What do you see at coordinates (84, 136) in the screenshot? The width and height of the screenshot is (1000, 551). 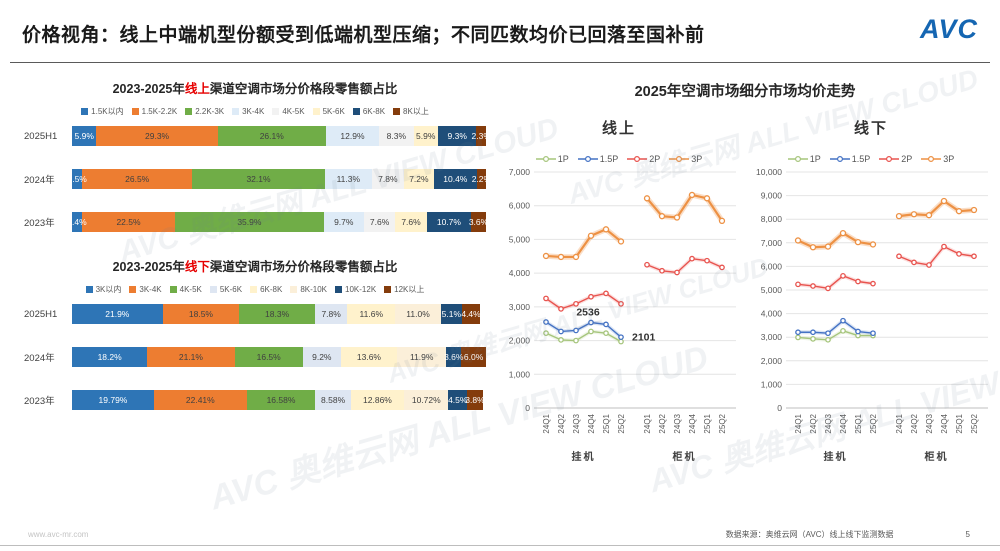 I see `bar-segment-label: 5.9%` at bounding box center [84, 136].